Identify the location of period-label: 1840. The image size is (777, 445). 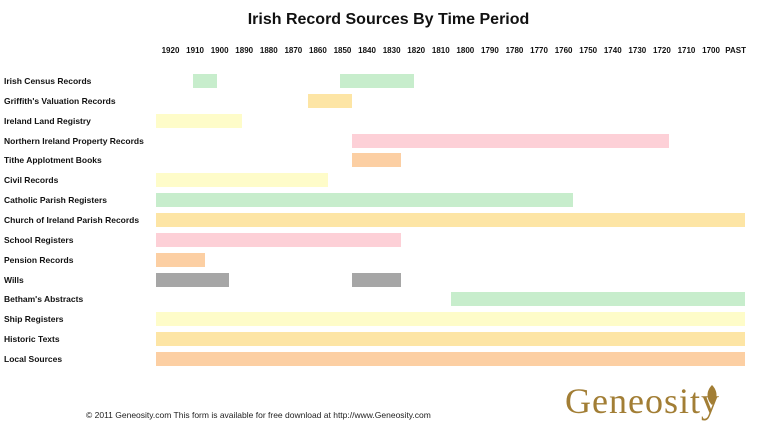
(367, 50).